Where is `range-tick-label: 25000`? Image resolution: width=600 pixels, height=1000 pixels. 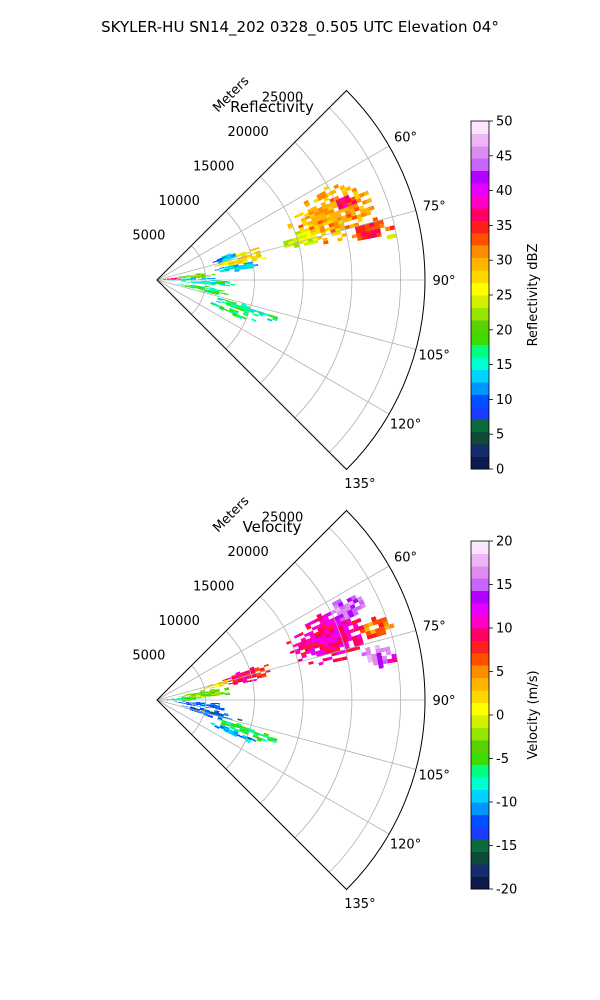 range-tick-label: 25000 is located at coordinates (282, 518).